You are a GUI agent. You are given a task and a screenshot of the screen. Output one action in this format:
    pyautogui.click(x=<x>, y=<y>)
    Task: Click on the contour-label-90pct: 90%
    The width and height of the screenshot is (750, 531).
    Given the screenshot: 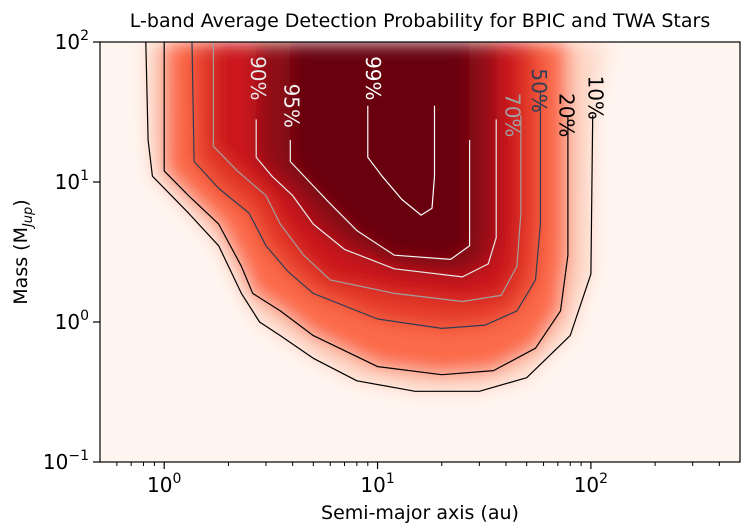 What is the action you would take?
    pyautogui.click(x=258, y=78)
    